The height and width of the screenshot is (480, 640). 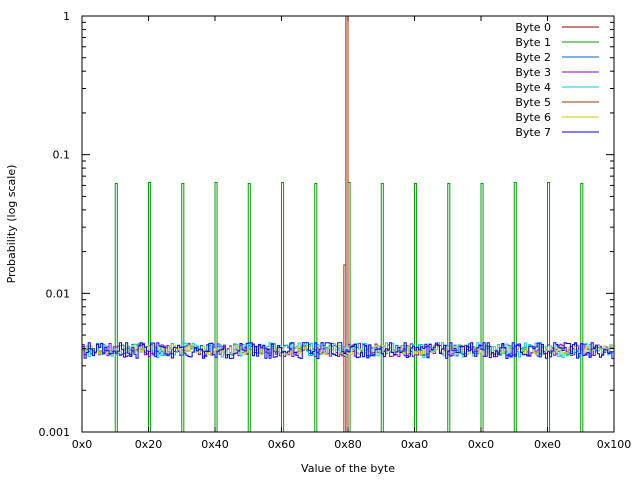 I want to click on x-axis-label: Value of the byte, so click(x=348, y=468).